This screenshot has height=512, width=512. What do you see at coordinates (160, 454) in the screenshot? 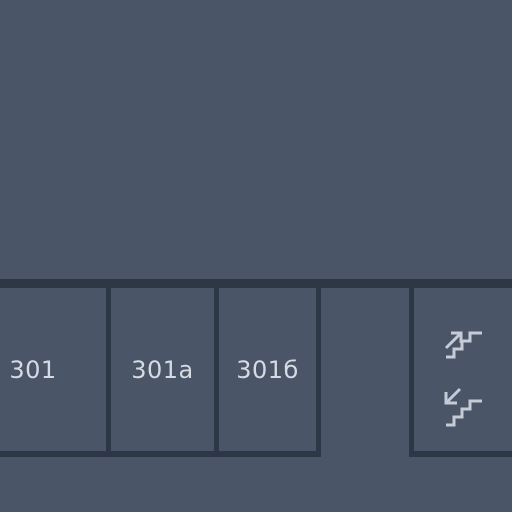
I see `rooms-wall-bottom` at bounding box center [160, 454].